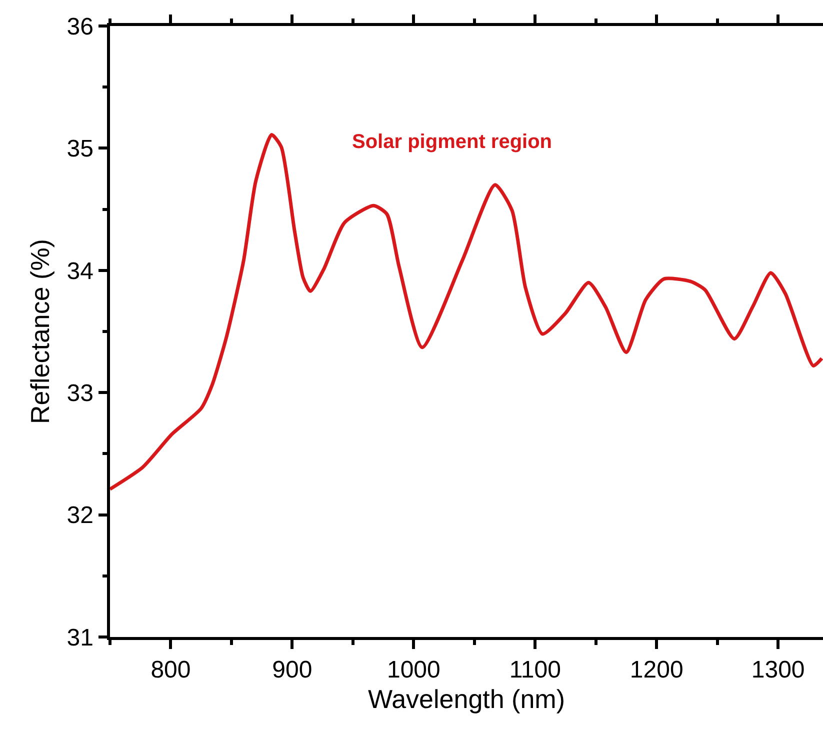 The image size is (823, 734). What do you see at coordinates (40, 331) in the screenshot?
I see `y-axis-title: Reflectance (%)` at bounding box center [40, 331].